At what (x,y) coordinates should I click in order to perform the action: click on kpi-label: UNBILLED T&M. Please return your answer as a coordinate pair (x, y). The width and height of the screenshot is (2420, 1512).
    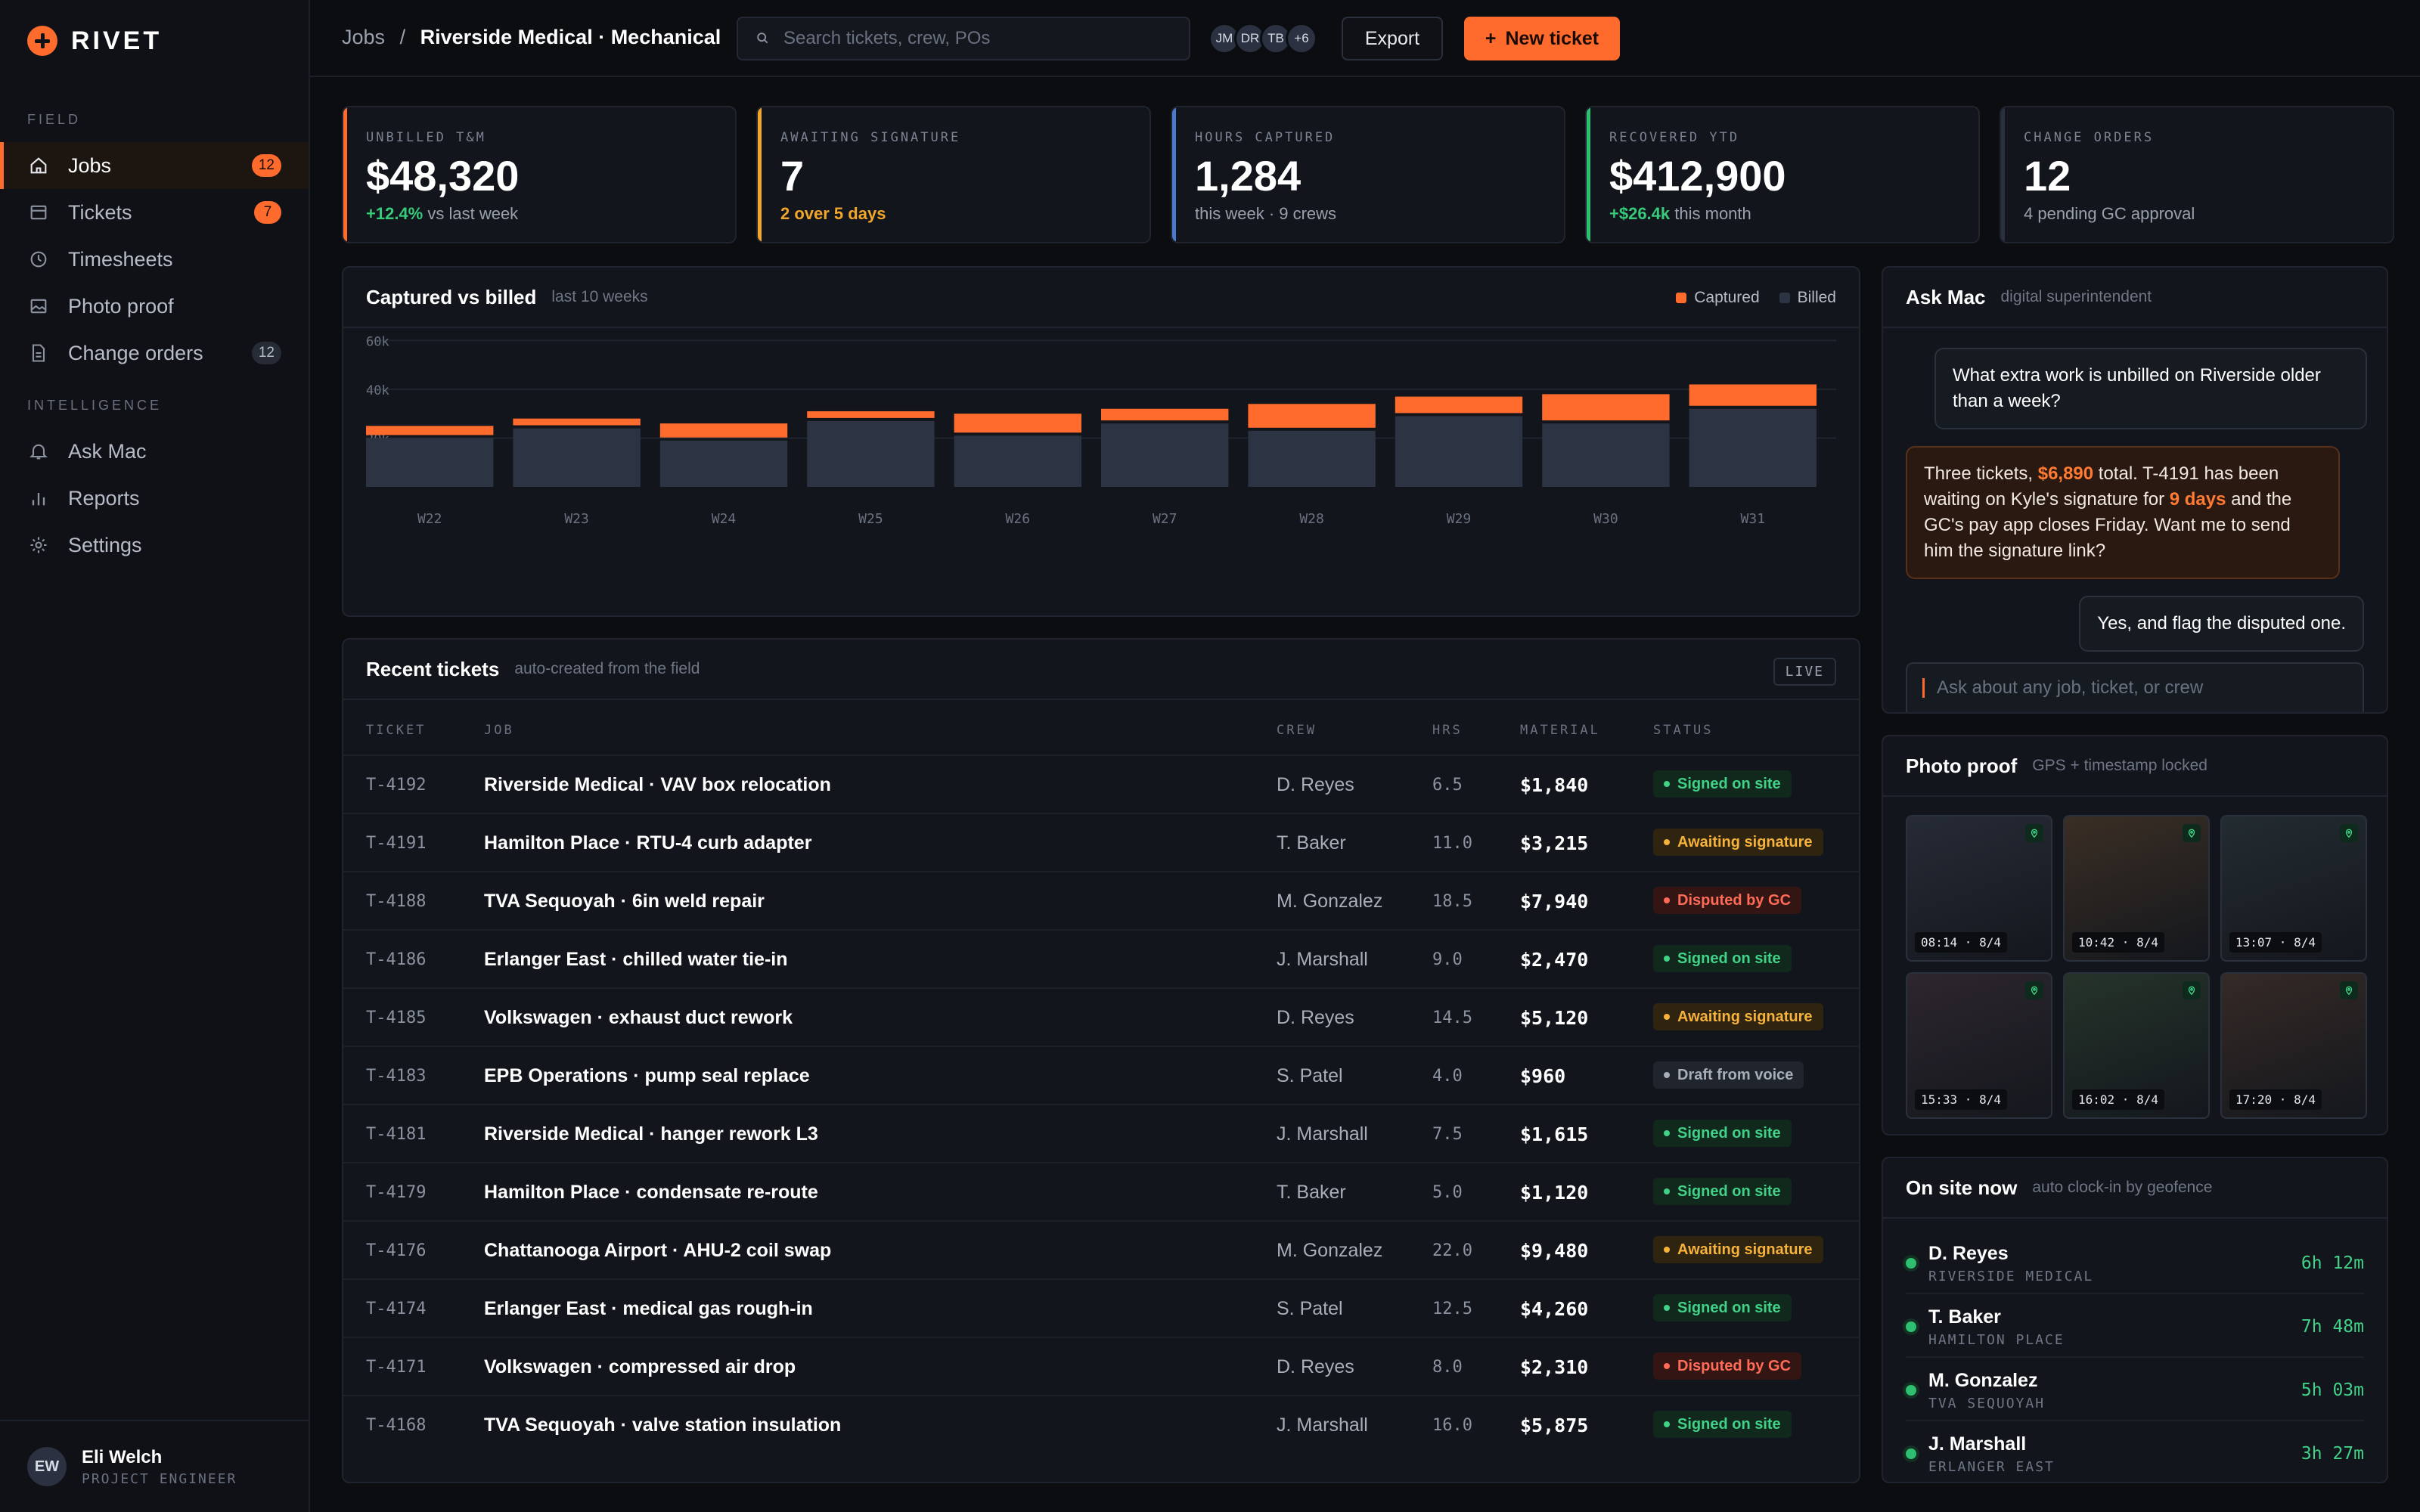
    Looking at the image, I should click on (426, 137).